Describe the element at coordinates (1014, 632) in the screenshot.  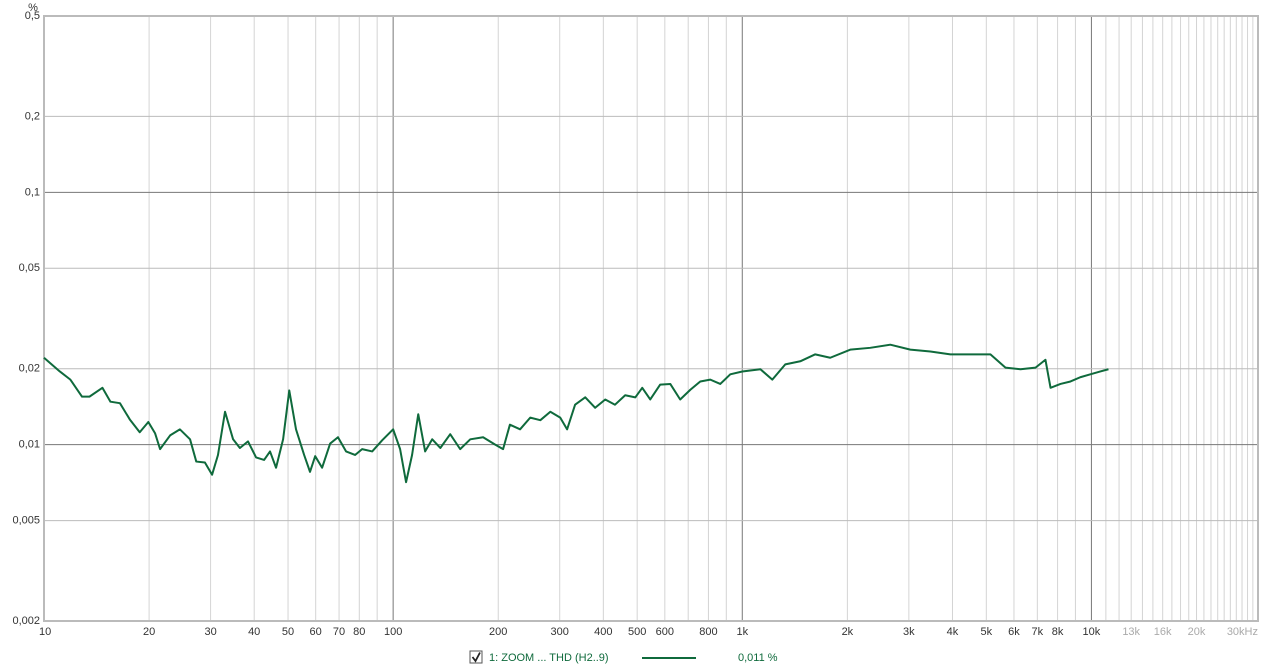
I see `x-tick-label: 6k` at that location.